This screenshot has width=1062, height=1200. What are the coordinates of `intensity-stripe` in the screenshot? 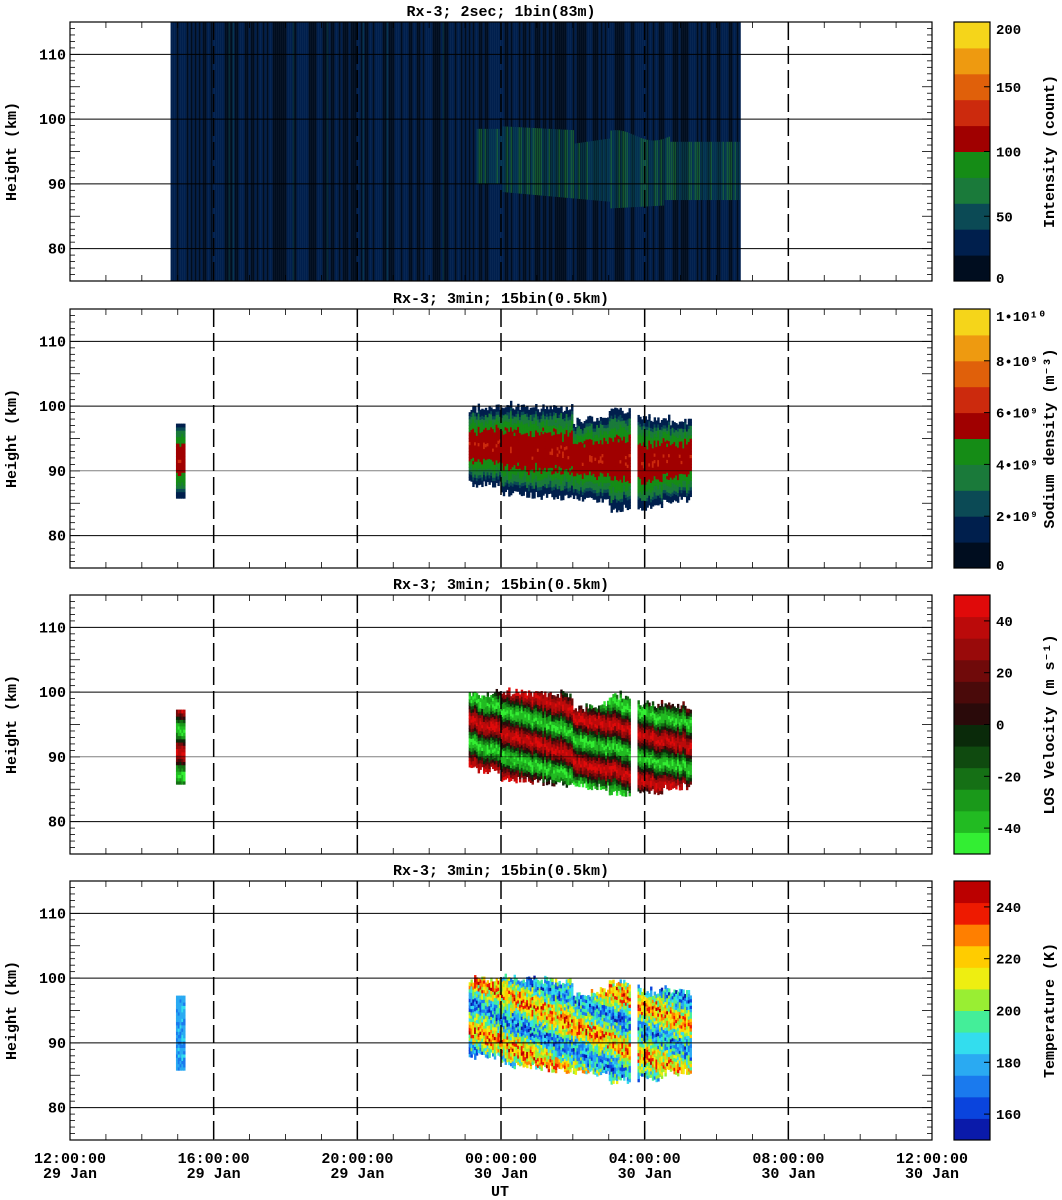 It's located at (443, 151).